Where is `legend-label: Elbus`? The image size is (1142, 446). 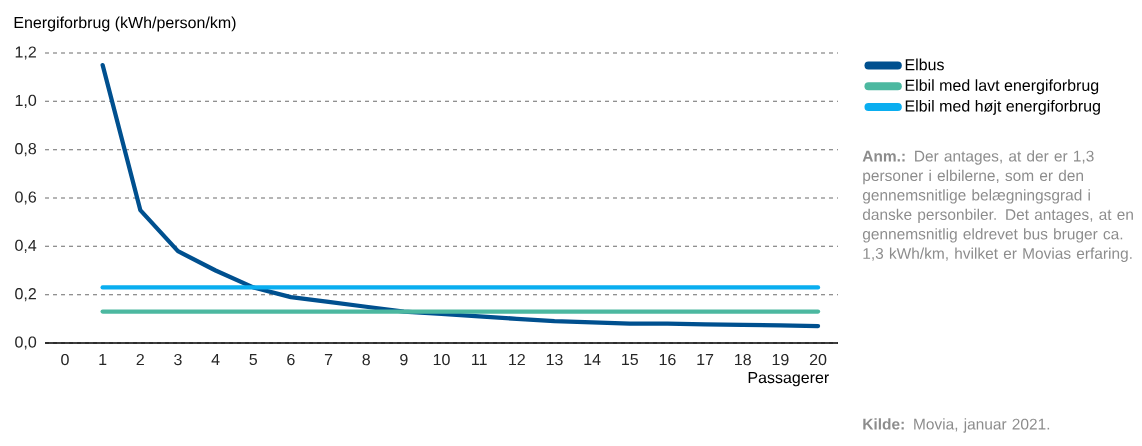
legend-label: Elbus is located at coordinates (924, 64).